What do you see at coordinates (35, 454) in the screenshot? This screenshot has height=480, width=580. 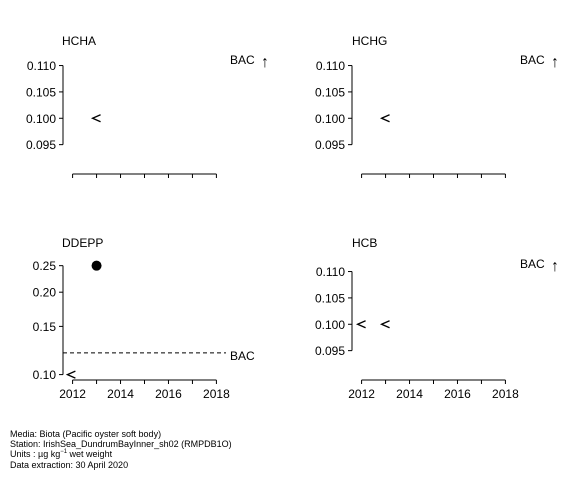 I see `units-prefix: Units : µg kg` at bounding box center [35, 454].